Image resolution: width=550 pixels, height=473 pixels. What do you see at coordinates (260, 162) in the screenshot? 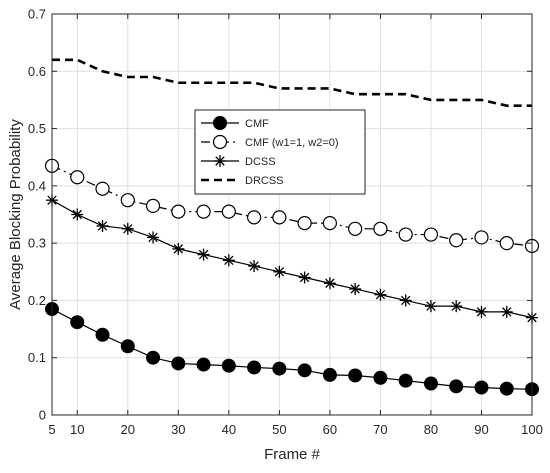
I see `legend-label: DCSS` at bounding box center [260, 162].